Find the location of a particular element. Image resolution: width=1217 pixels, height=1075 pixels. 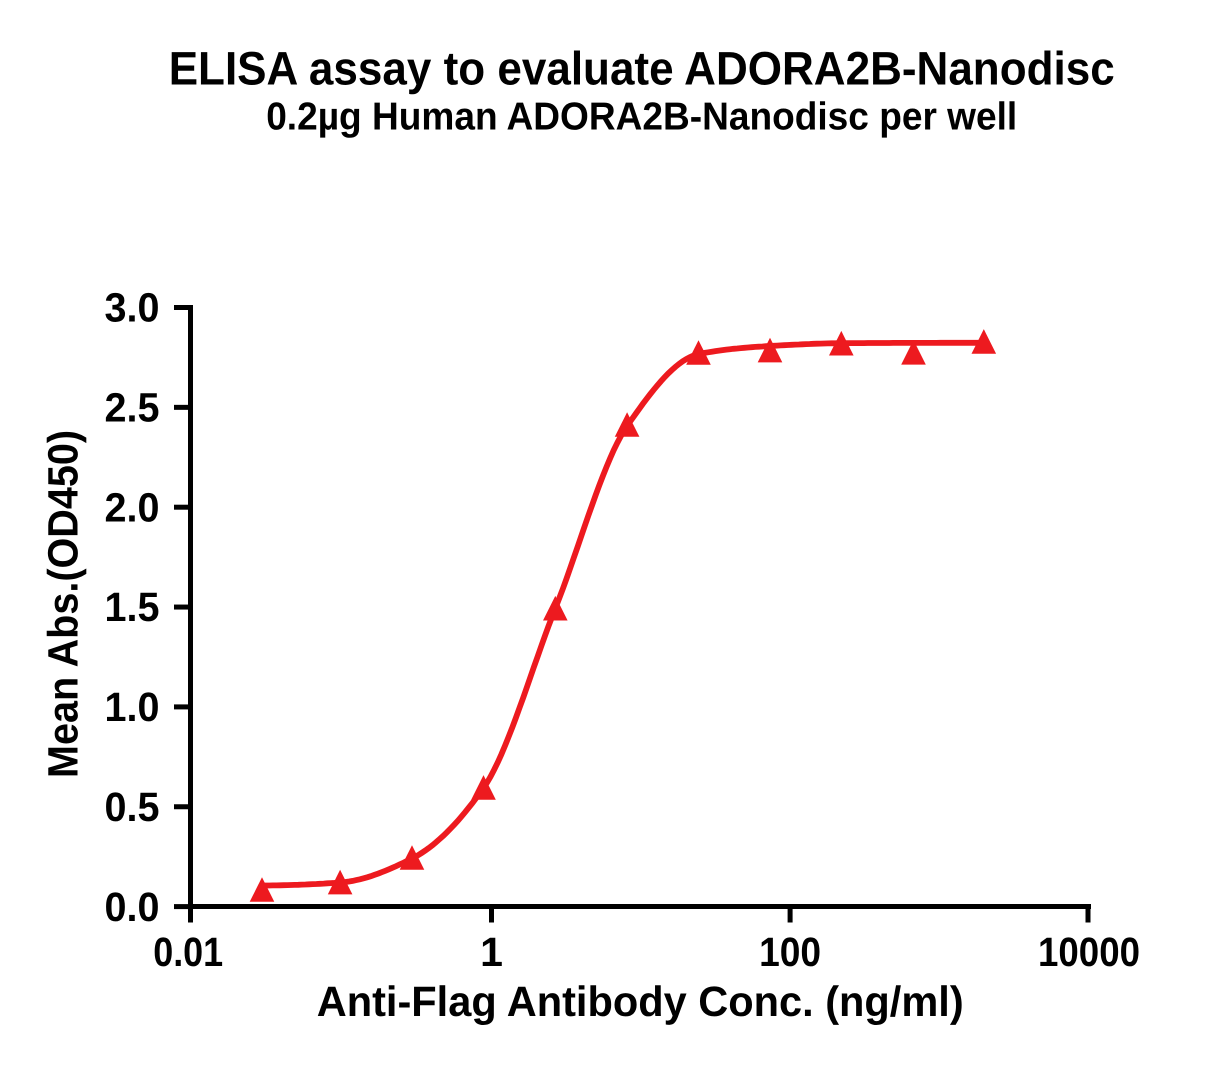

svg-text: 3.0 is located at coordinates (132, 308).